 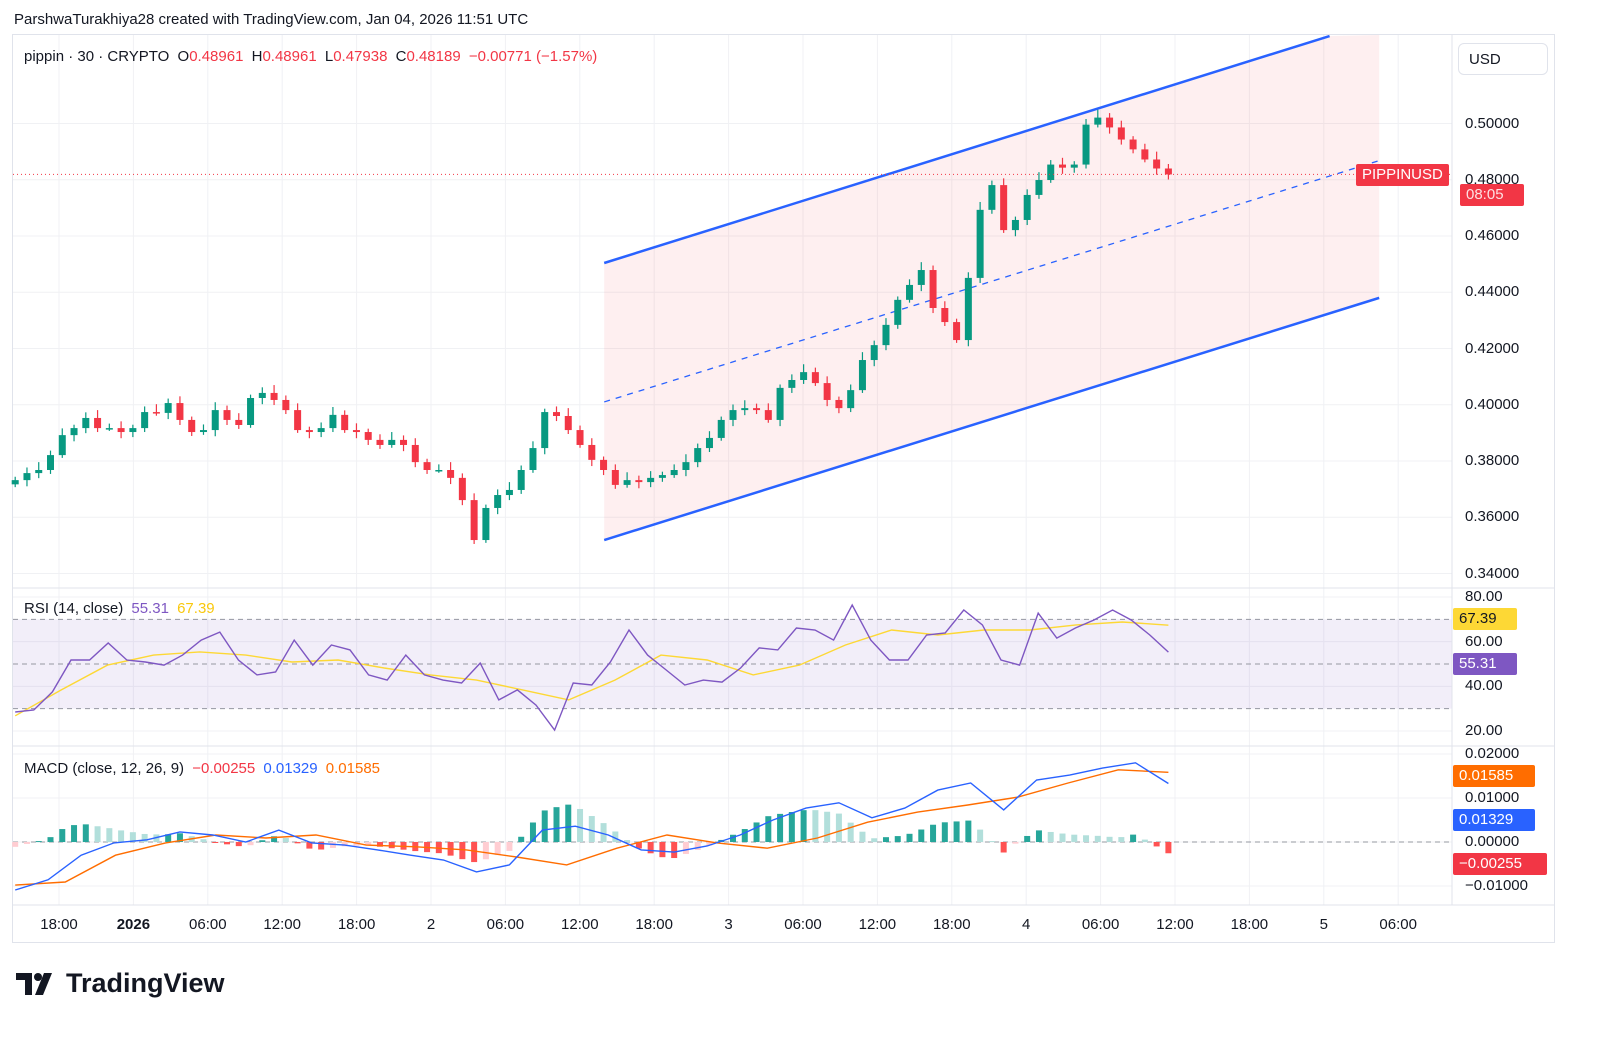 What do you see at coordinates (1500, 864) in the screenshot?
I see `macd-hist-tag: −0.00255` at bounding box center [1500, 864].